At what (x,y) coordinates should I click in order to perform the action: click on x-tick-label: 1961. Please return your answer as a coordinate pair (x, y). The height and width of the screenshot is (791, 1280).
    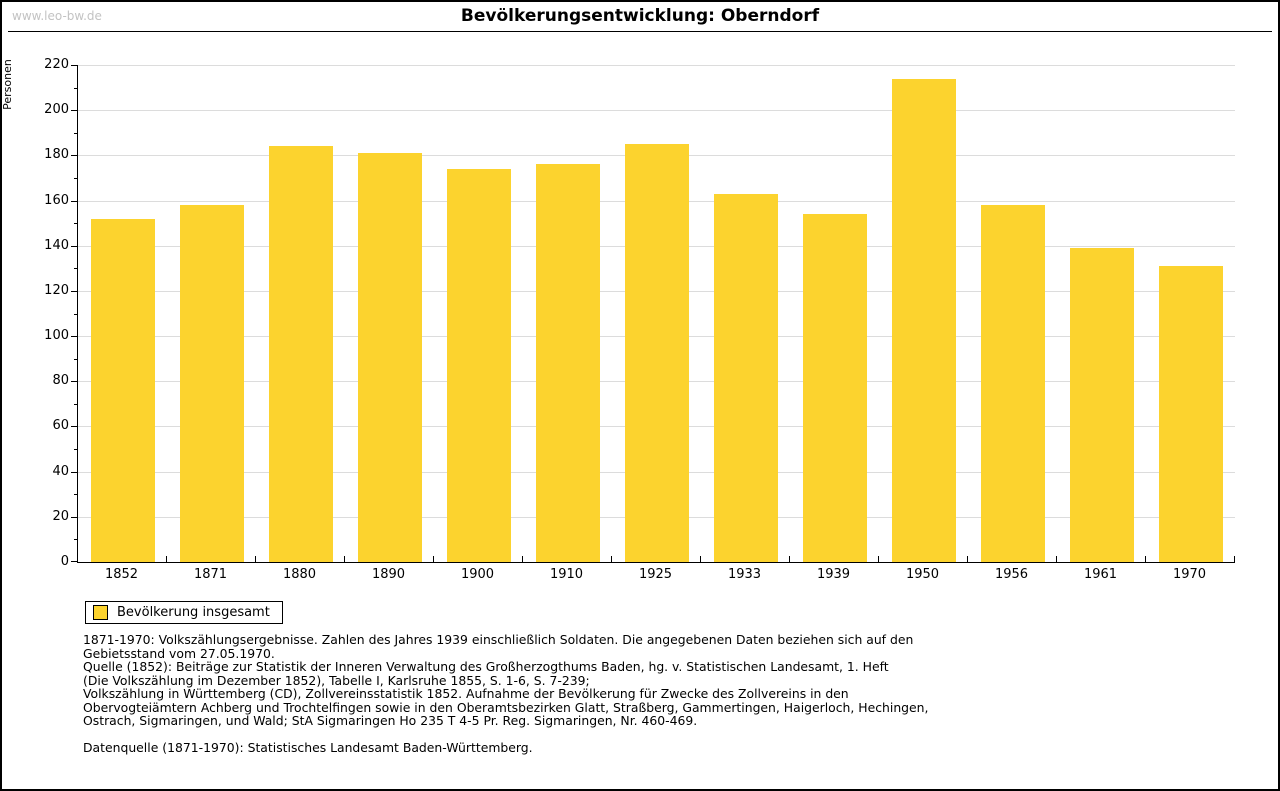
    Looking at the image, I should click on (1100, 574).